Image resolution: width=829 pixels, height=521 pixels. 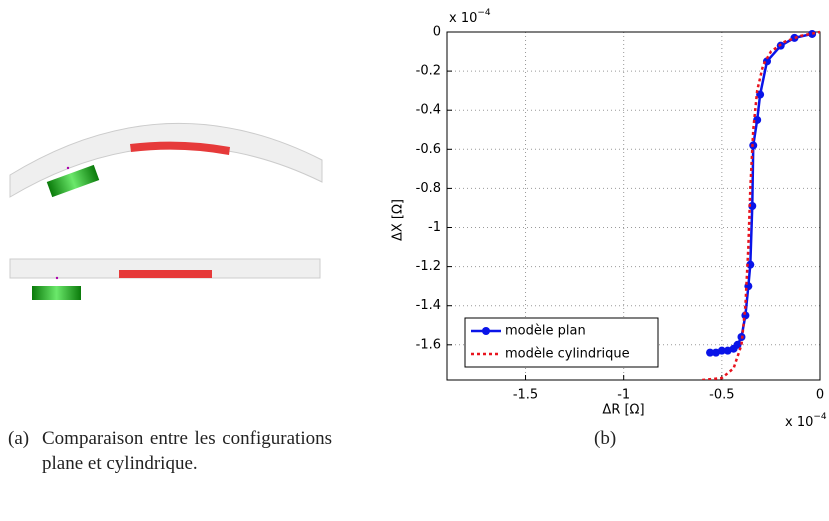 I want to click on curved-plate, so click(x=166, y=160).